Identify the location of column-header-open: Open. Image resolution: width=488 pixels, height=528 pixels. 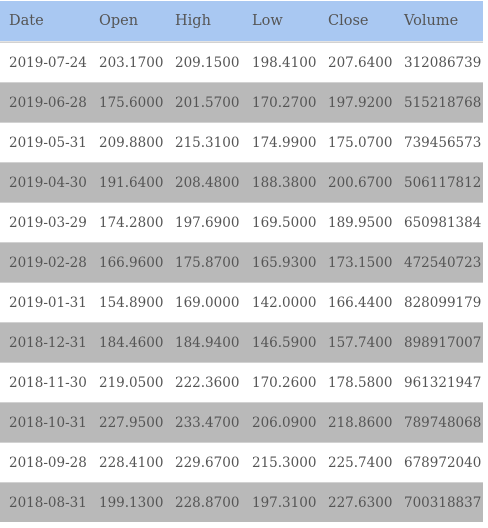
(129, 21).